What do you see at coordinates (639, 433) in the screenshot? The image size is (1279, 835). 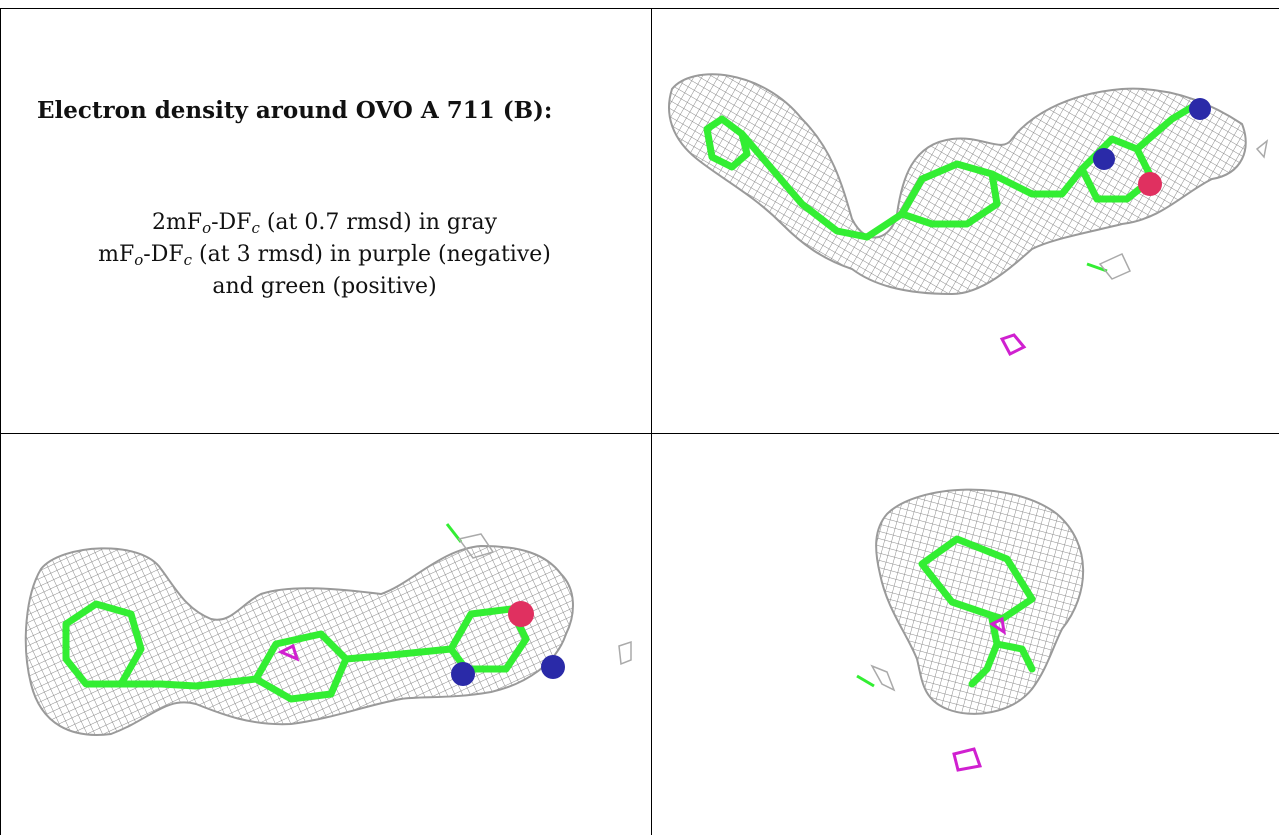 I see `grid-middle-divider` at bounding box center [639, 433].